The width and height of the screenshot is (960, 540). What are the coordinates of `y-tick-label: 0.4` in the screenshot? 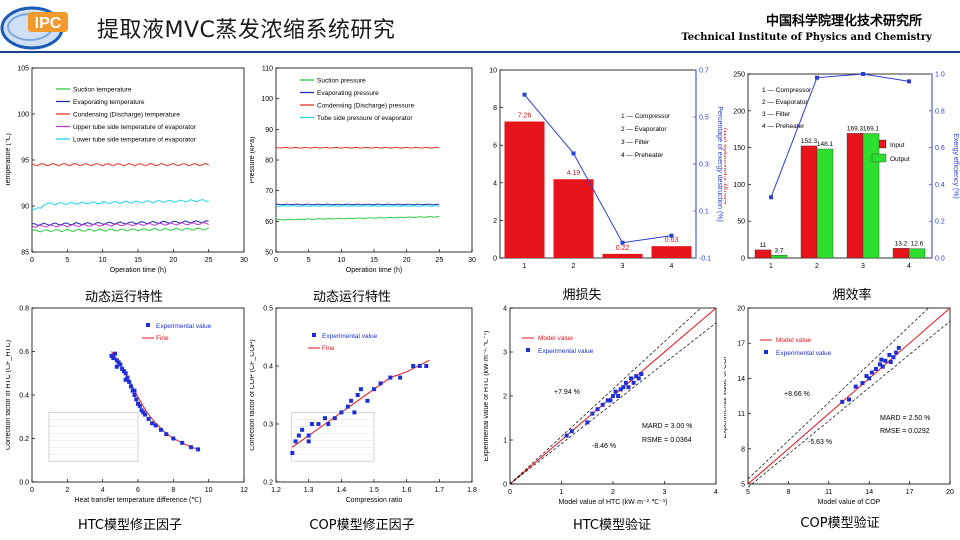 It's located at (24, 396).